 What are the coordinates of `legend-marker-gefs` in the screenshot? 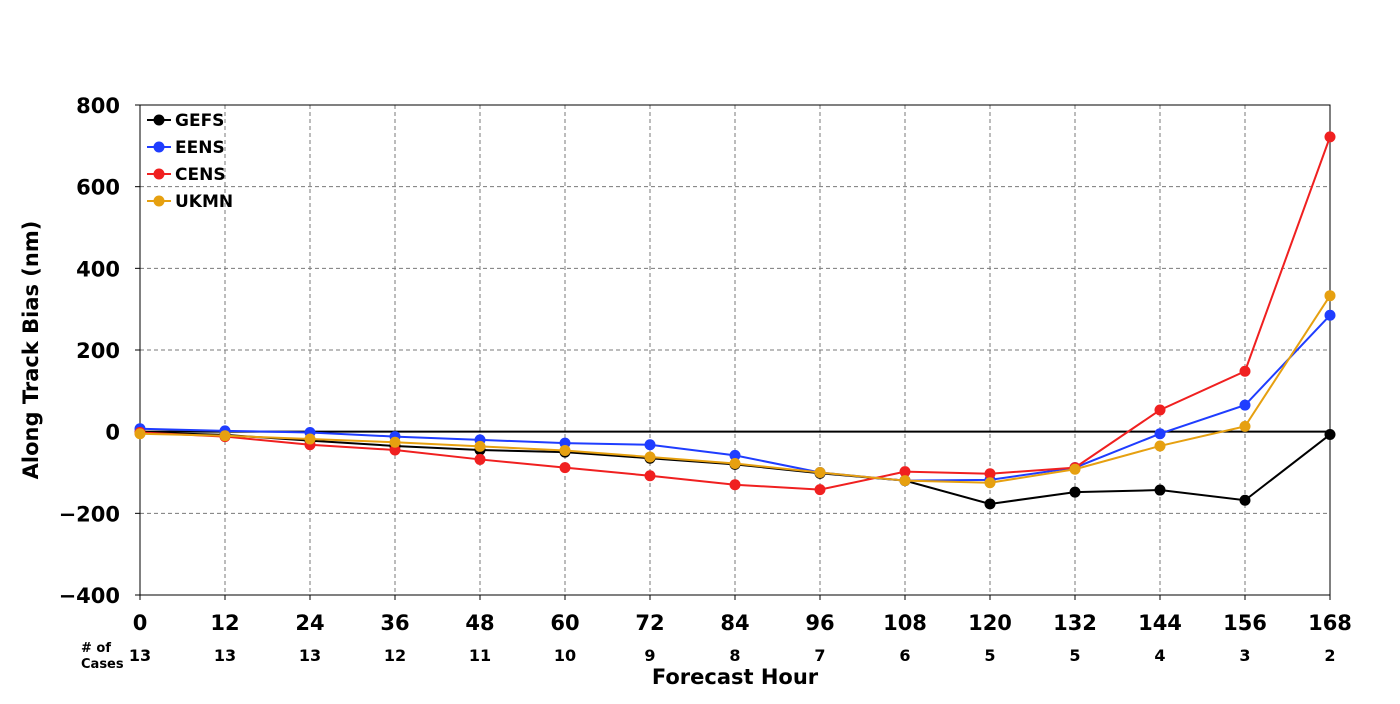 It's located at (159, 120).